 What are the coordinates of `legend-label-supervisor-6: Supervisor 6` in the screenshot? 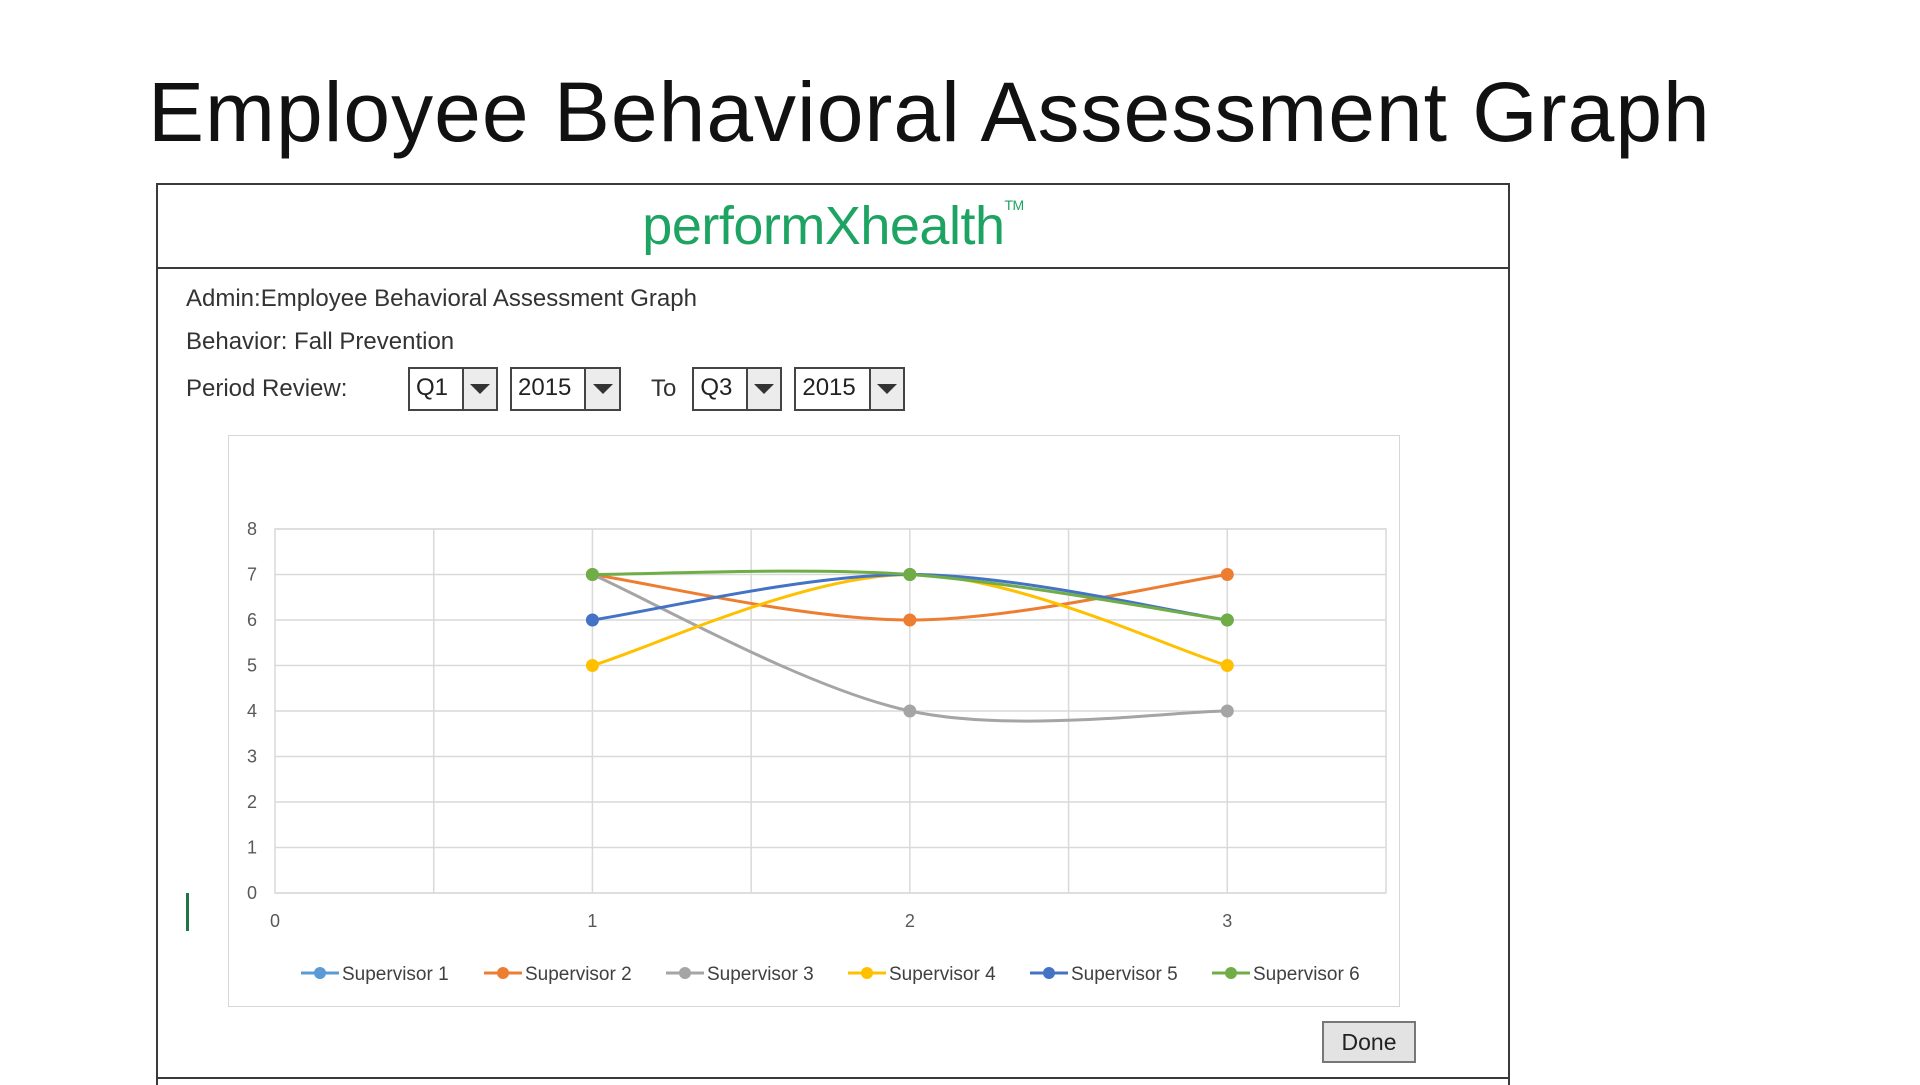 It's located at (1306, 974).